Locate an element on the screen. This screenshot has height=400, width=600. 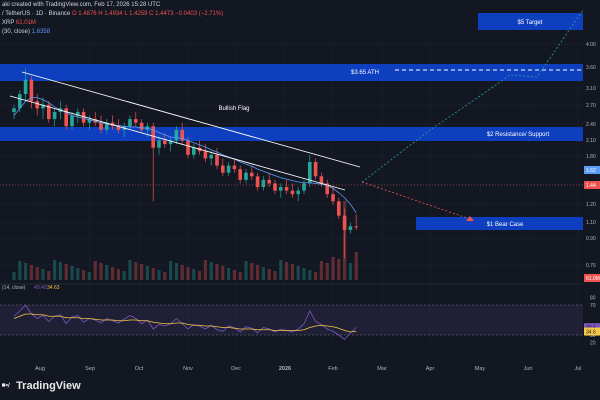
volume-label: XRP is located at coordinates (8, 23).